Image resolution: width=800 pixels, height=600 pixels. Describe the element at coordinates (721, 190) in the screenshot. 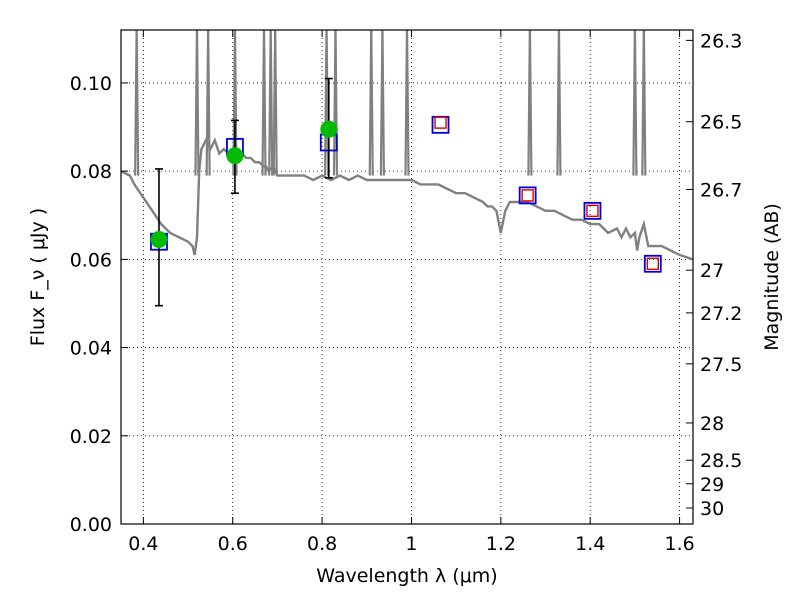

I see `mag-tick-label: 26.7` at that location.